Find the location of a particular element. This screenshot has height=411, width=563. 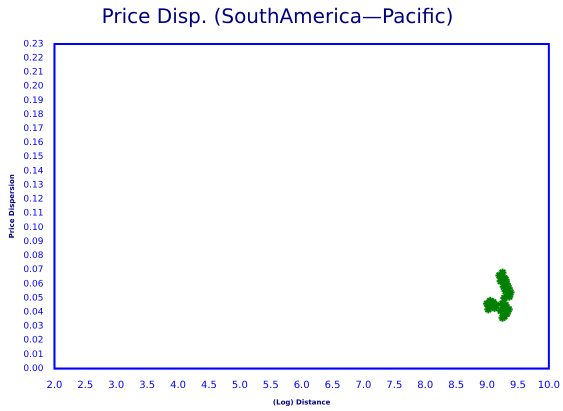

x-tick-label: 5.0 is located at coordinates (240, 386).